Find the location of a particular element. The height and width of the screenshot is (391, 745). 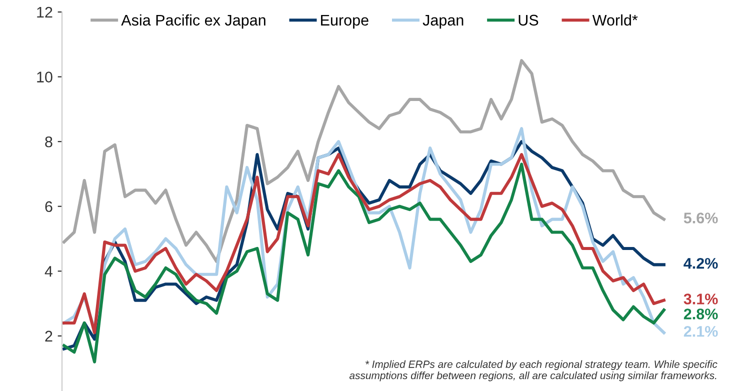

legend-label: World* is located at coordinates (615, 20).